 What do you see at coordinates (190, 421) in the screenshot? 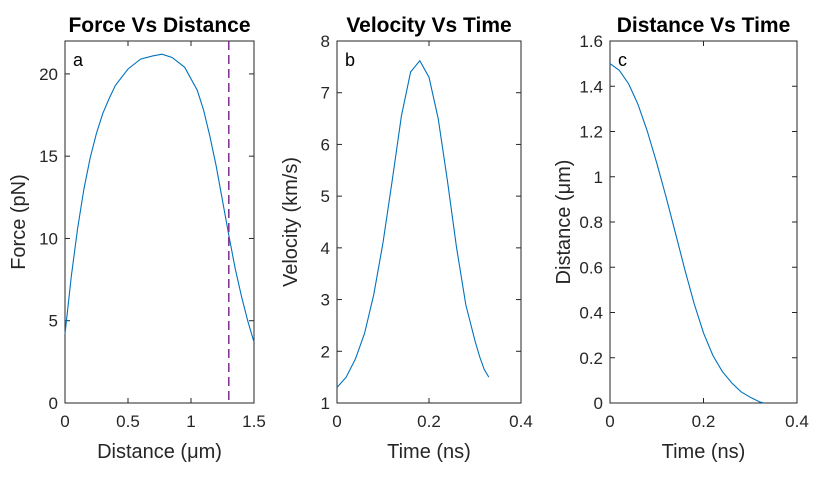
I see `x-tick-label: 1` at bounding box center [190, 421].